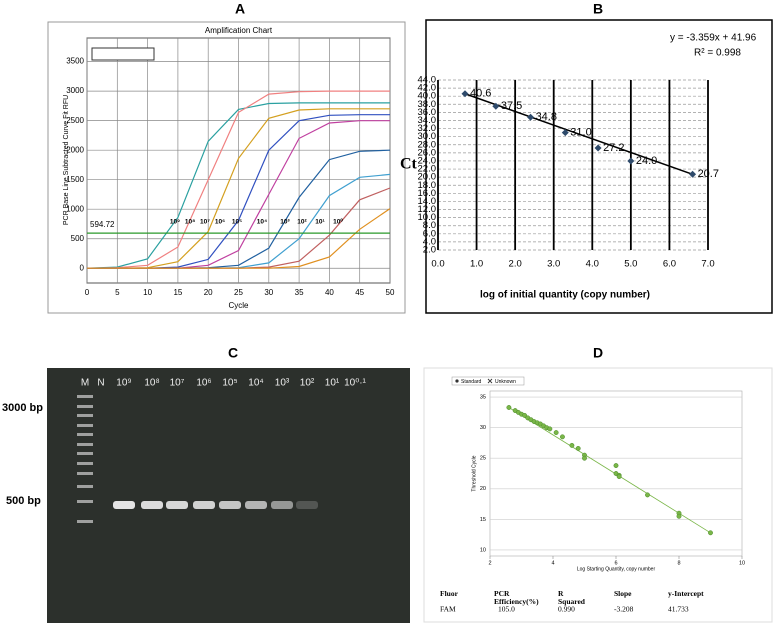 Image resolution: width=778 pixels, height=623 pixels. Describe the element at coordinates (66, 160) in the screenshot. I see `y-axis-label: PCR Base Line Subtracted Curve Fit RFU` at that location.